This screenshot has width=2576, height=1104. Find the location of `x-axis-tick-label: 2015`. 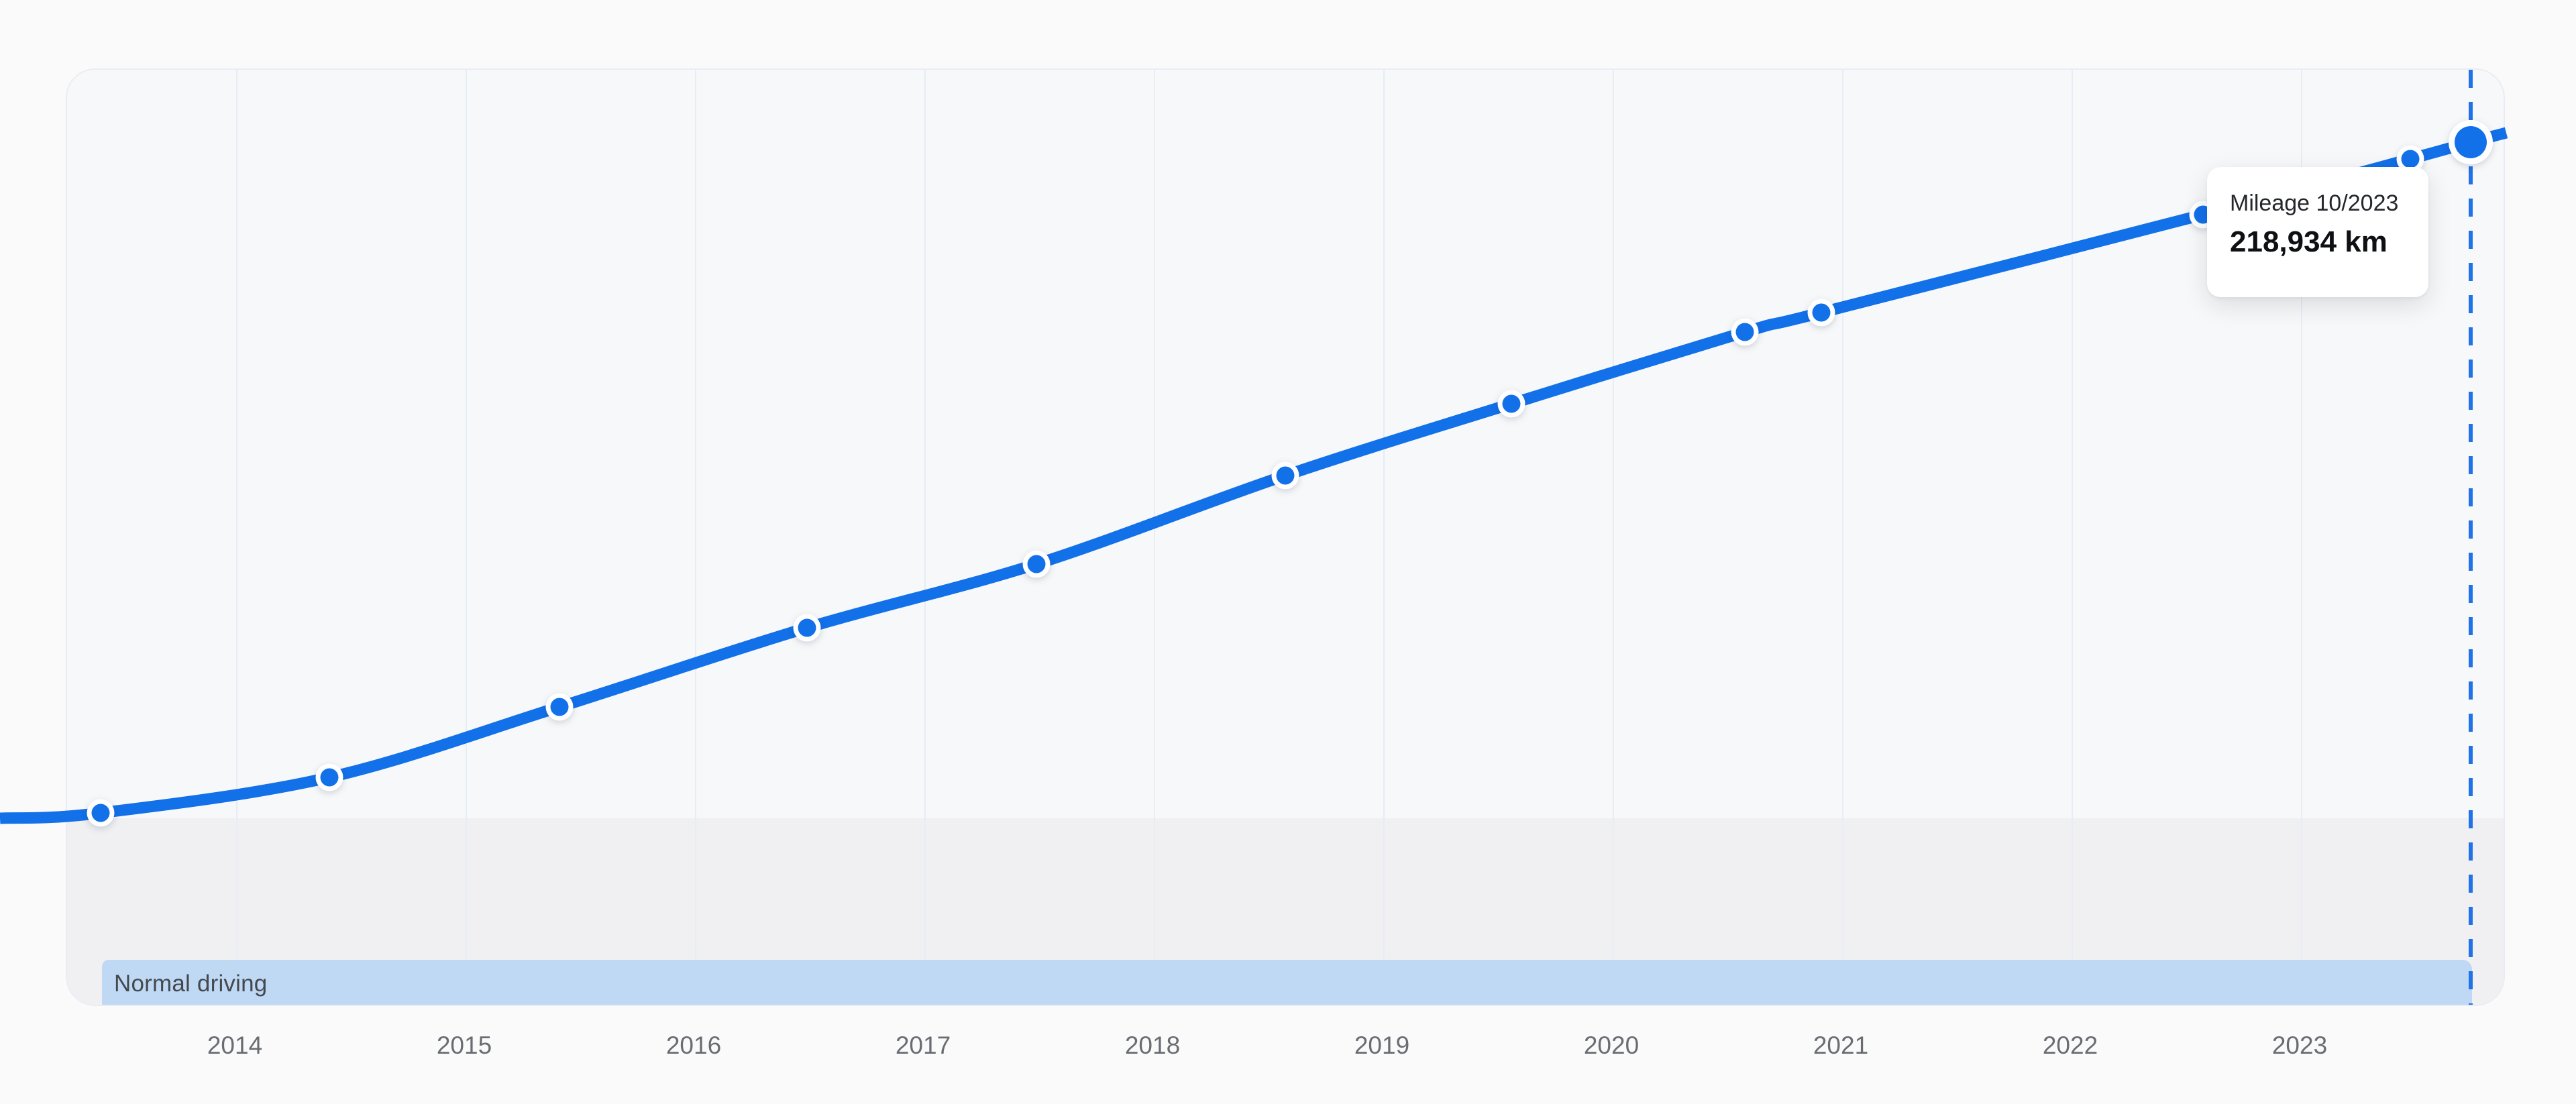

x-axis-tick-label: 2015 is located at coordinates (464, 1046).